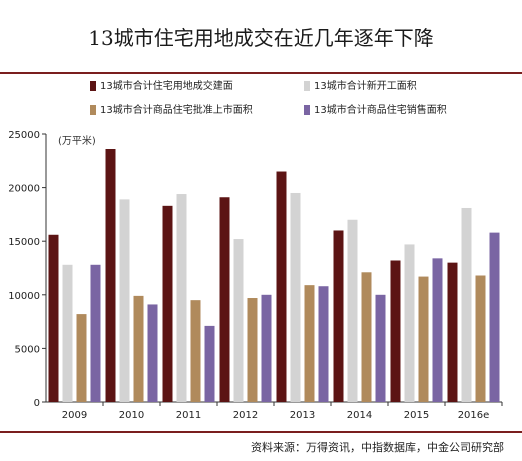 The image size is (522, 461). I want to click on y-axis-unit: (万平米), so click(77, 141).